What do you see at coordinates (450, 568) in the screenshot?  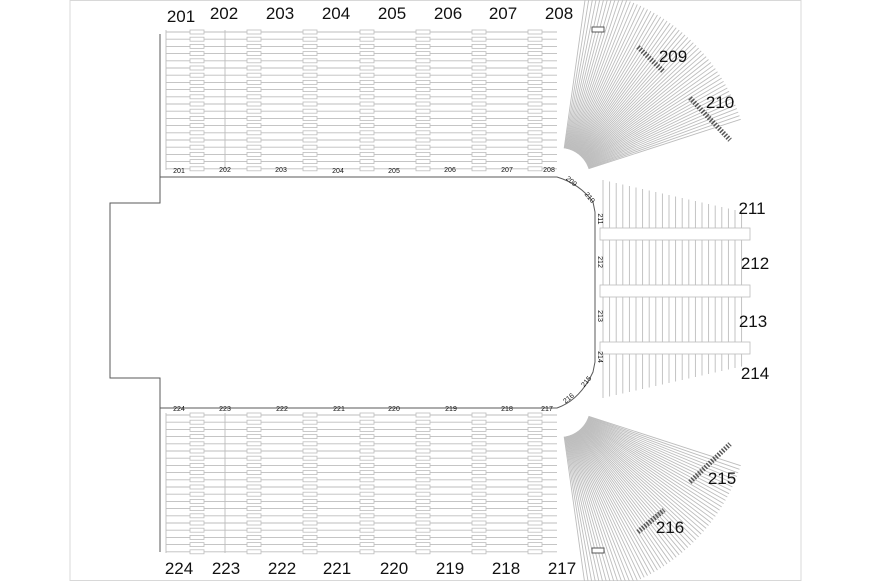 I see `section-label-219: 219` at bounding box center [450, 568].